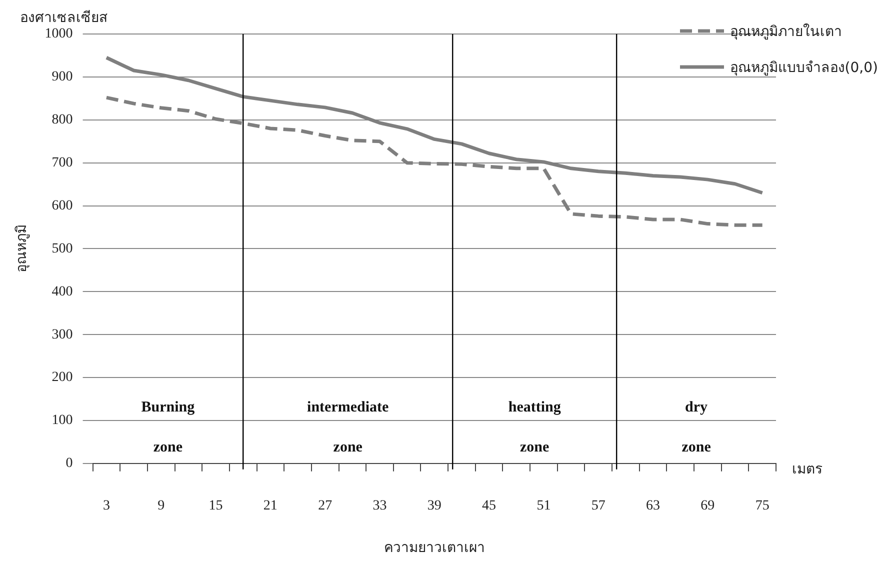  What do you see at coordinates (270, 506) in the screenshot?
I see `x-tick-label: 21` at bounding box center [270, 506].